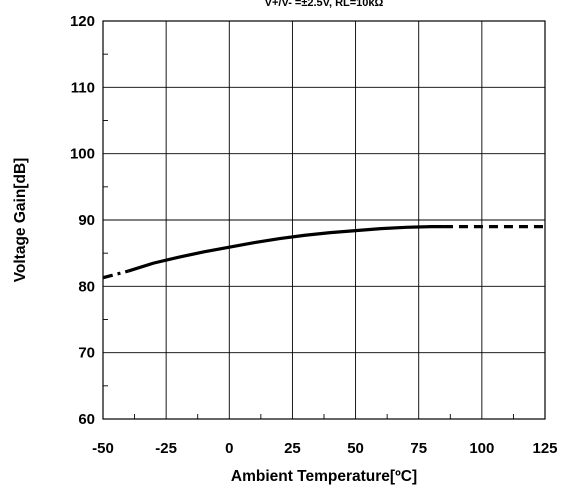 The height and width of the screenshot is (488, 570). I want to click on x-tick-label: 25, so click(292, 448).